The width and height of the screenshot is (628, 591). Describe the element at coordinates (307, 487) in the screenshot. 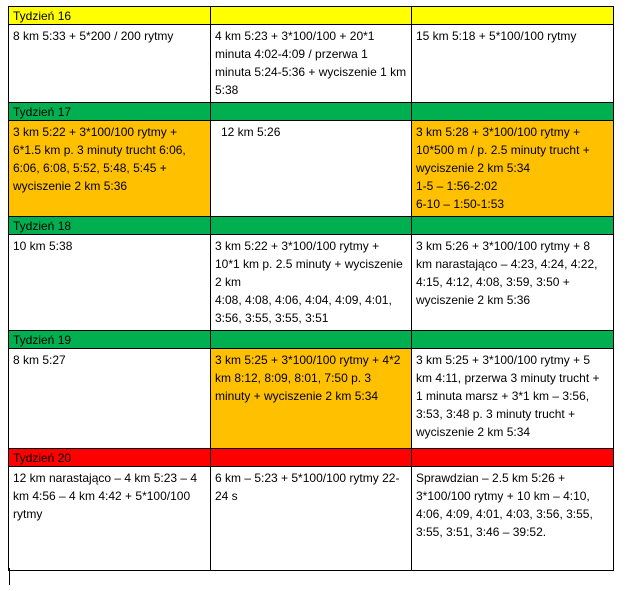

I see `workout-text: 6 km – 5:23 + 5*100/100 rytmy 22-24 s` at that location.